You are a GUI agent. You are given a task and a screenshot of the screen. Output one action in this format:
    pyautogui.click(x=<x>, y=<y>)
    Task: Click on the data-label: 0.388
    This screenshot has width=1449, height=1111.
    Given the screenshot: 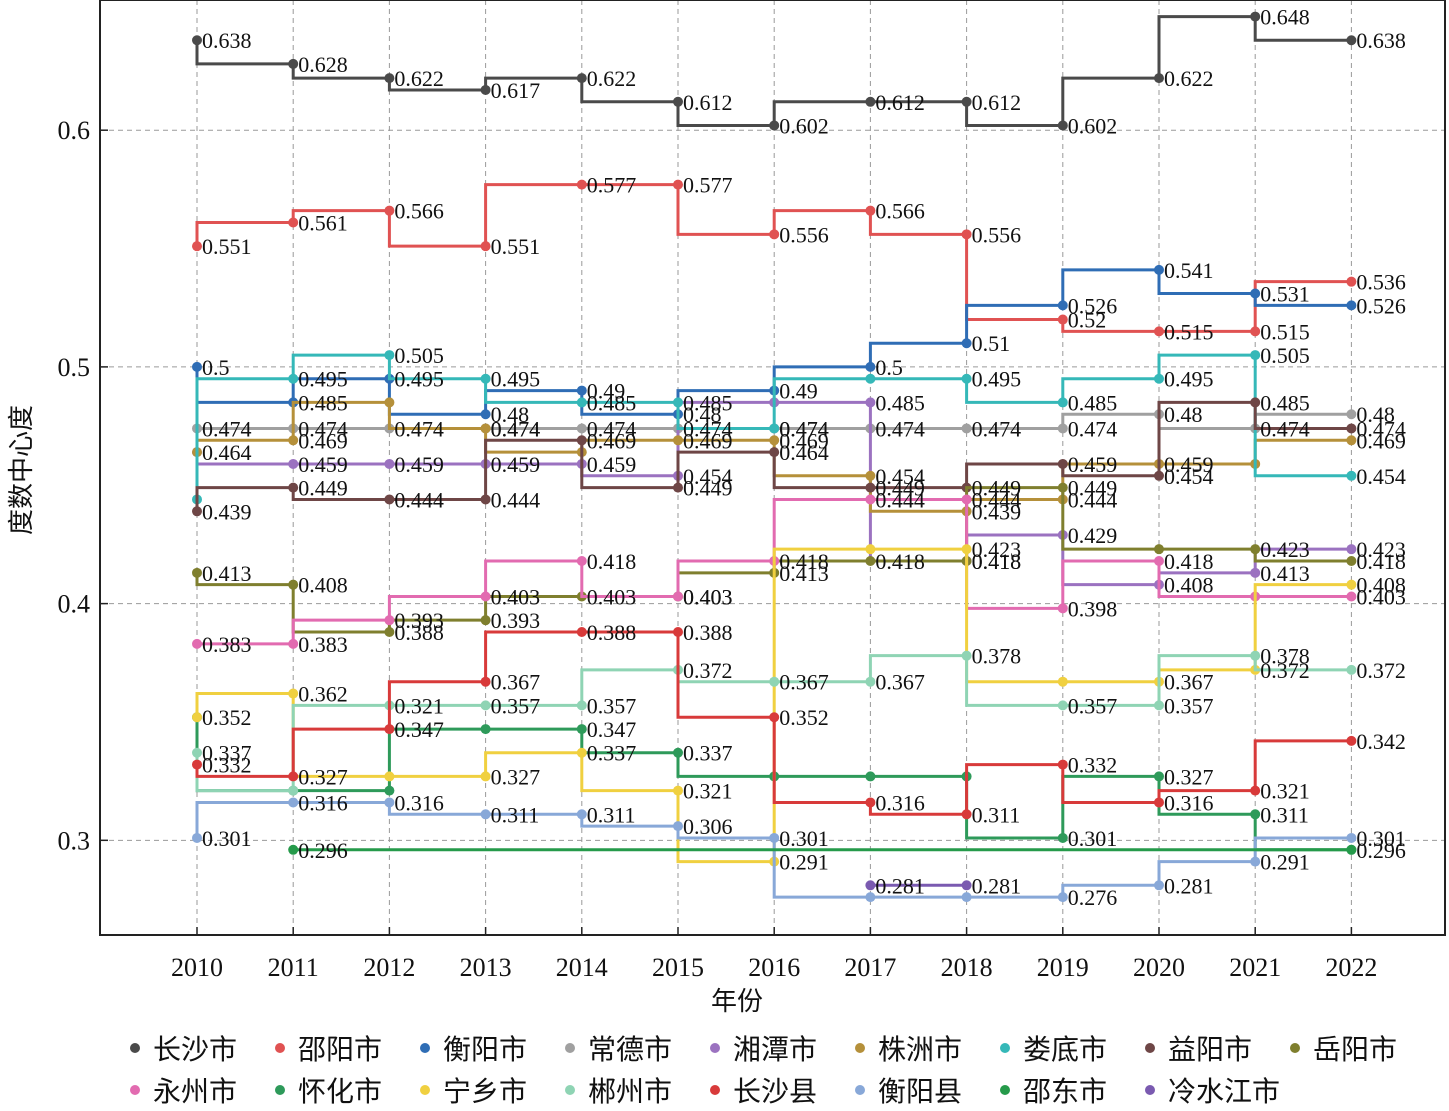 What is the action you would take?
    pyautogui.click(x=612, y=632)
    